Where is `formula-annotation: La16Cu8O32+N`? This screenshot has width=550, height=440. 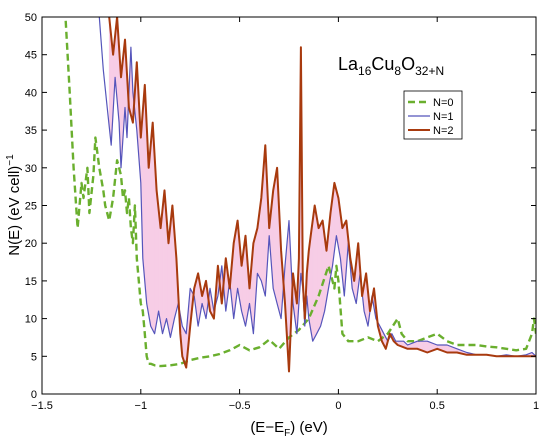
formula-annotation: La16Cu8O32+N is located at coordinates (391, 66).